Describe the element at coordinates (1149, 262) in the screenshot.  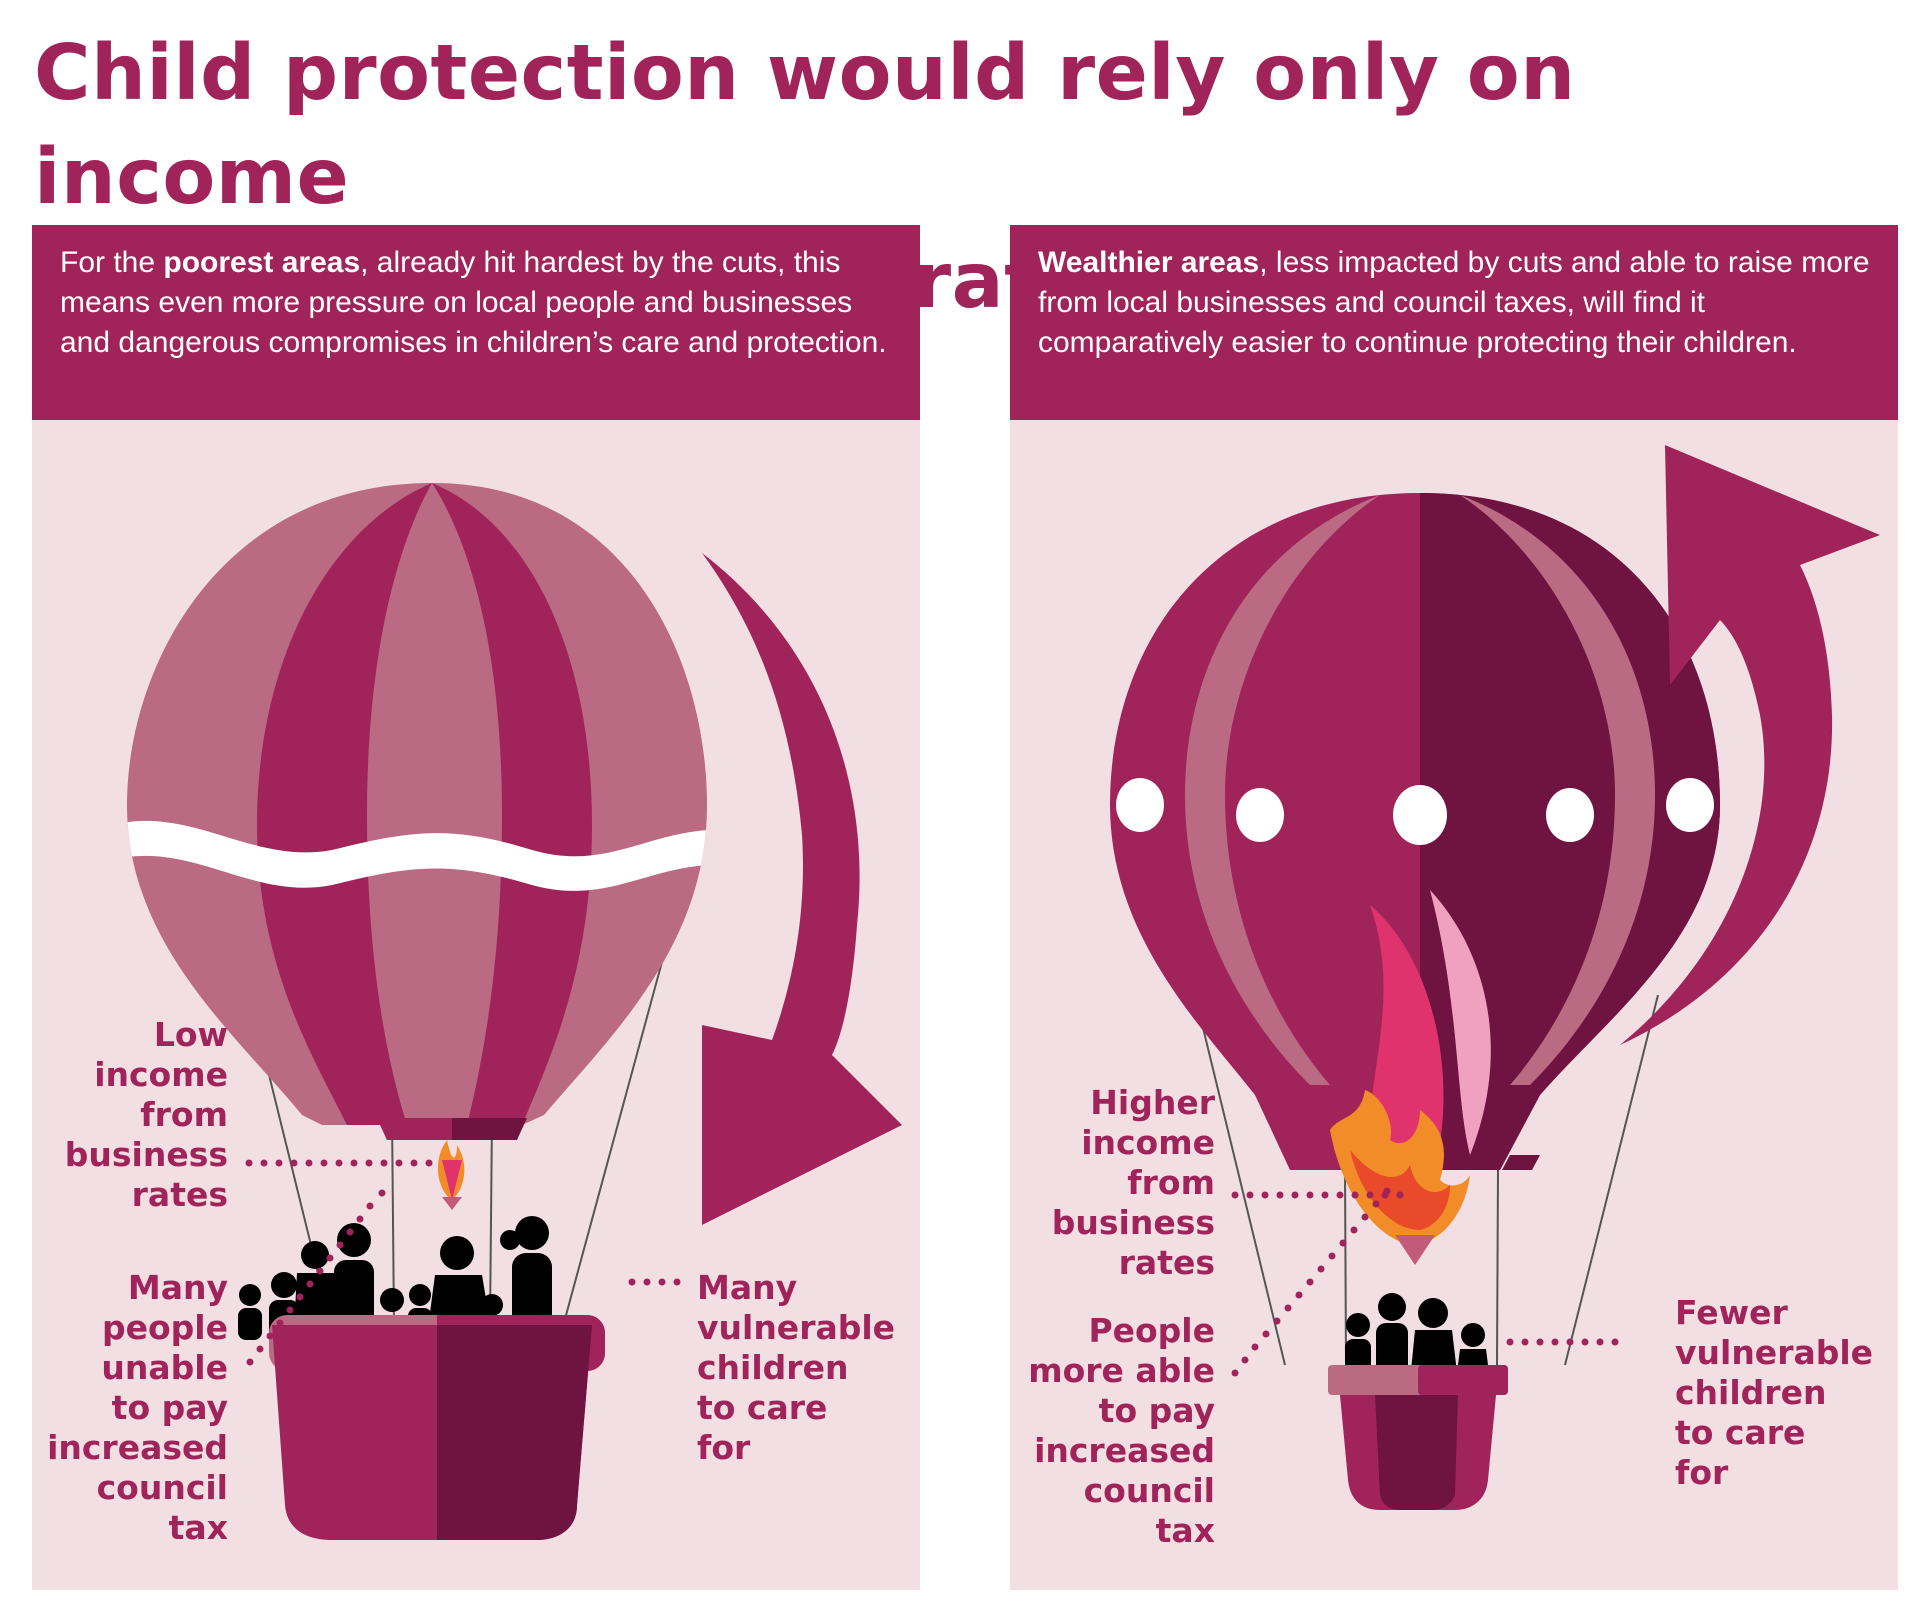
I see `intro-bold: Wealthier areas` at that location.